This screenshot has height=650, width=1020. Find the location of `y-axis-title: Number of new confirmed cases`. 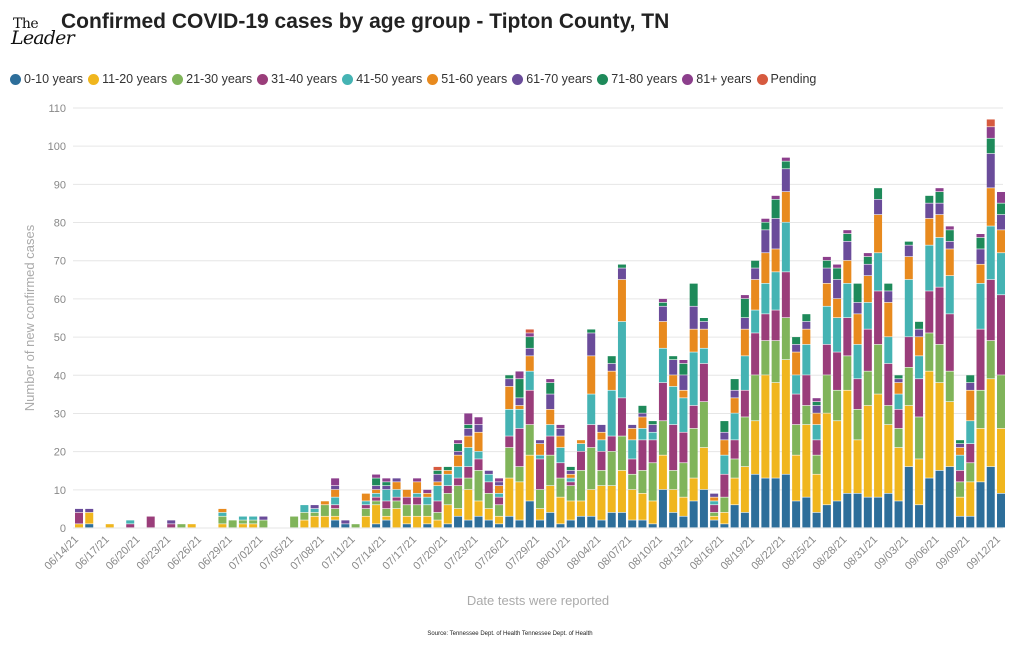

y-axis-title: Number of new confirmed cases is located at coordinates (29, 317).